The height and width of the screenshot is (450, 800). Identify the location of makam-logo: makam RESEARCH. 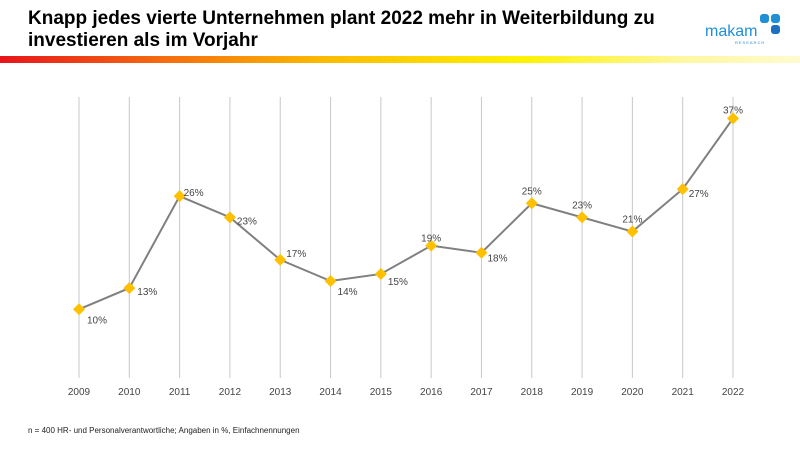
(742, 29).